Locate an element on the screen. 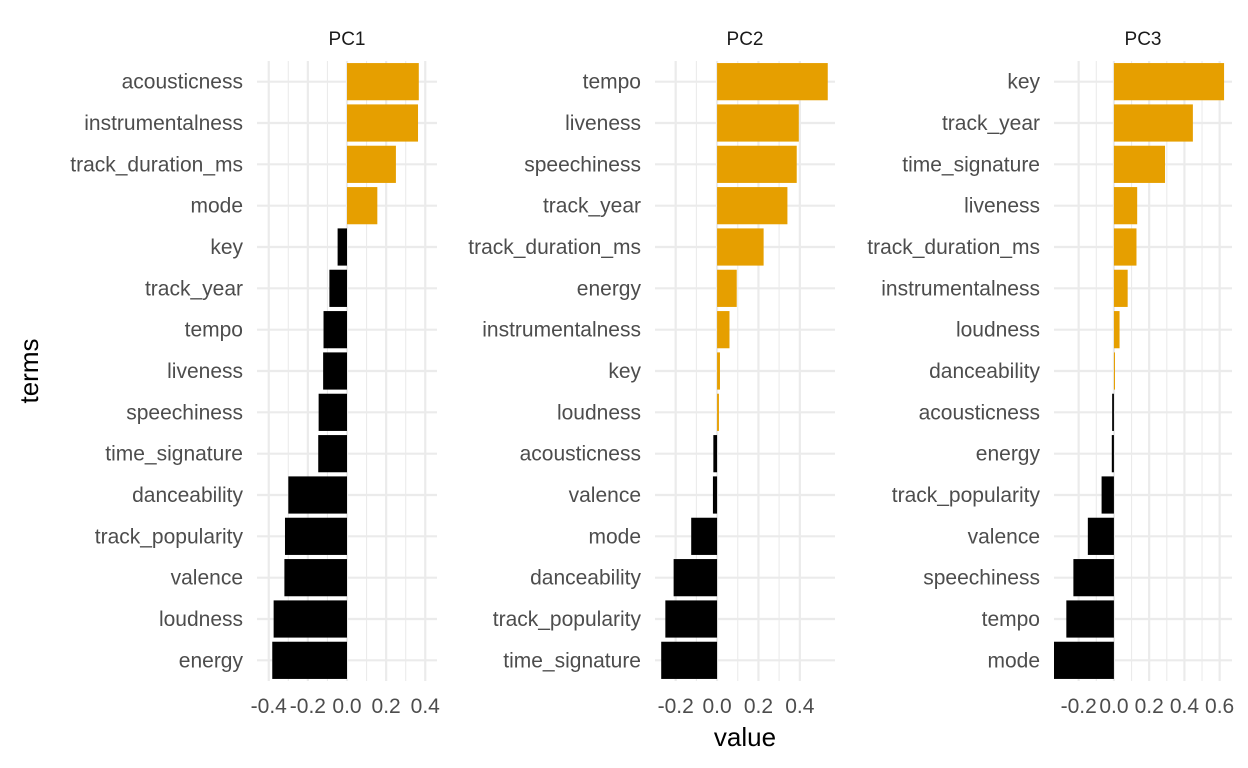  panel-title: PC2 is located at coordinates (745, 39).